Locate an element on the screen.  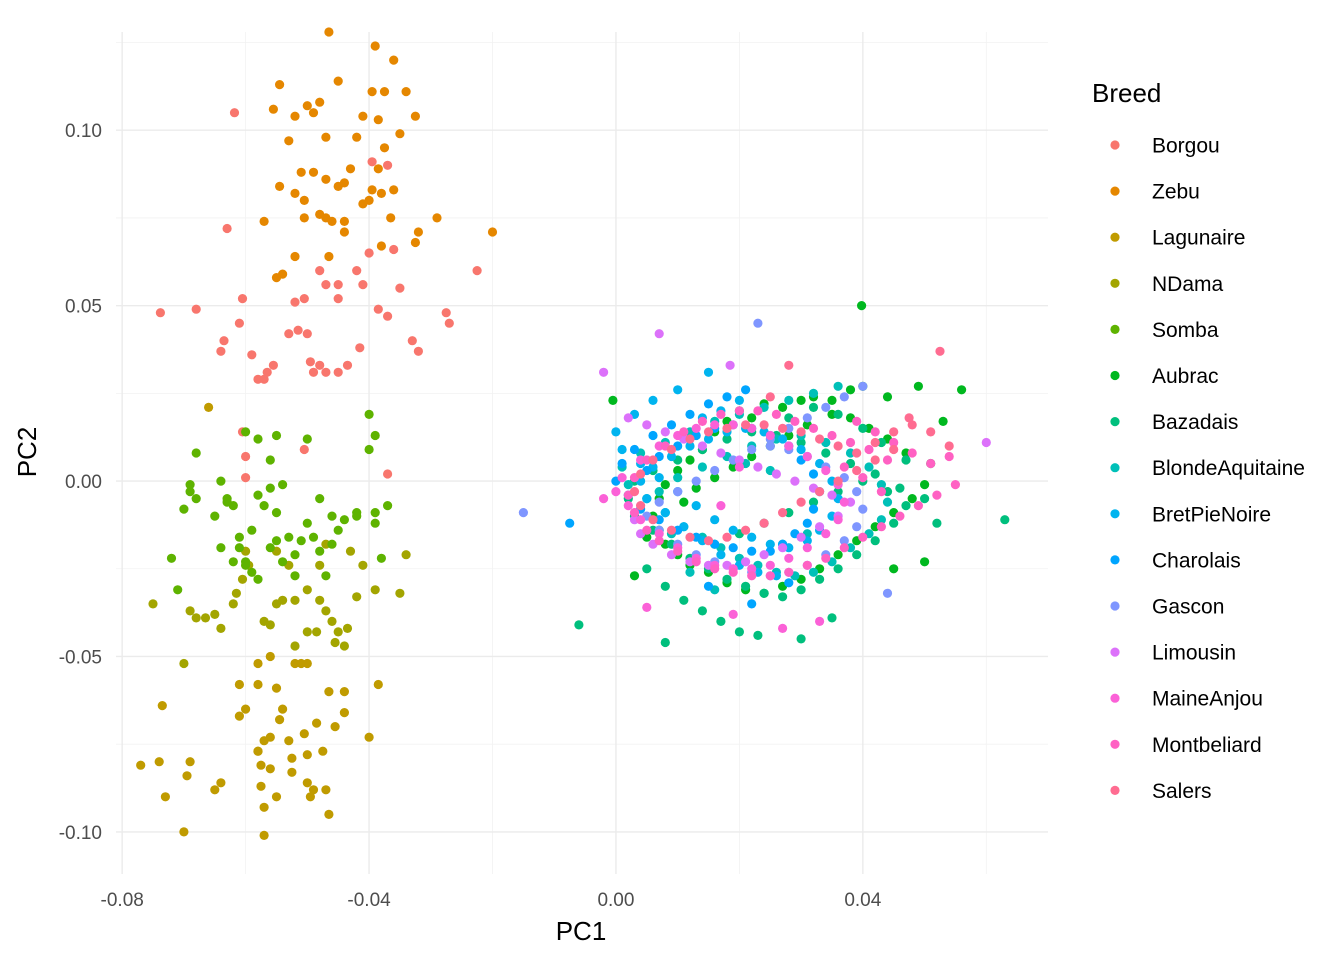
legend-marker is located at coordinates (1115, 329).